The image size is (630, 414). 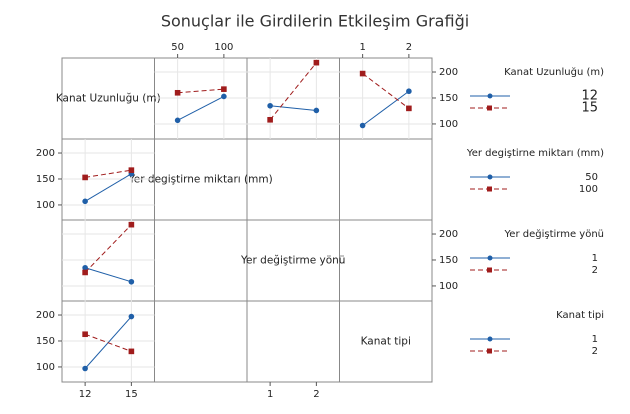 I want to click on legend-label: 100, so click(x=588, y=189).